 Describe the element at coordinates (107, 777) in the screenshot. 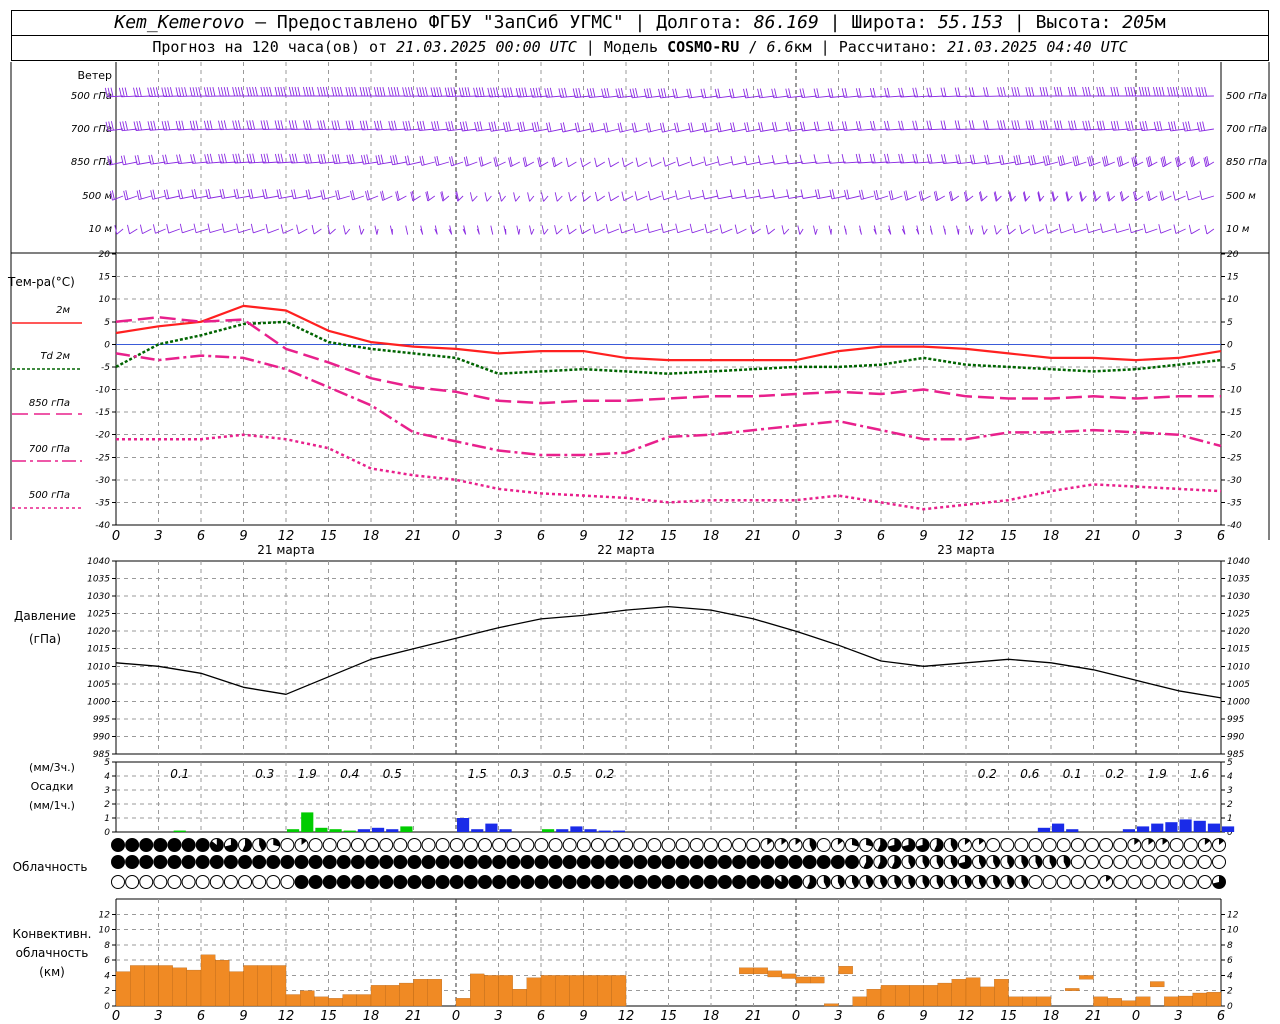

I see `precip-ytick-label-left: 4` at that location.